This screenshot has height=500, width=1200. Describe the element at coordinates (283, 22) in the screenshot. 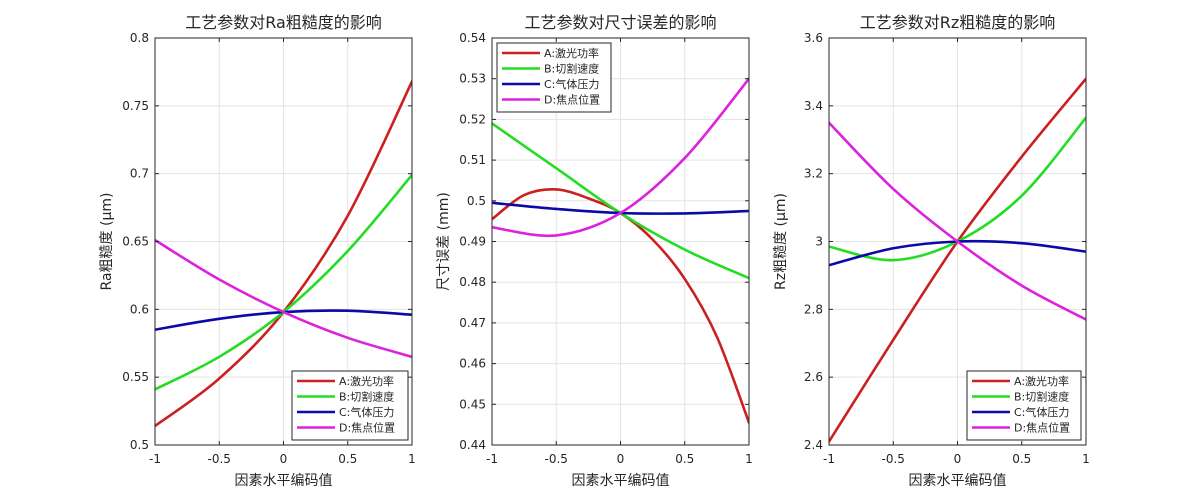

I see `chart-title: 工艺参数对Ra粗糙度的影响` at that location.